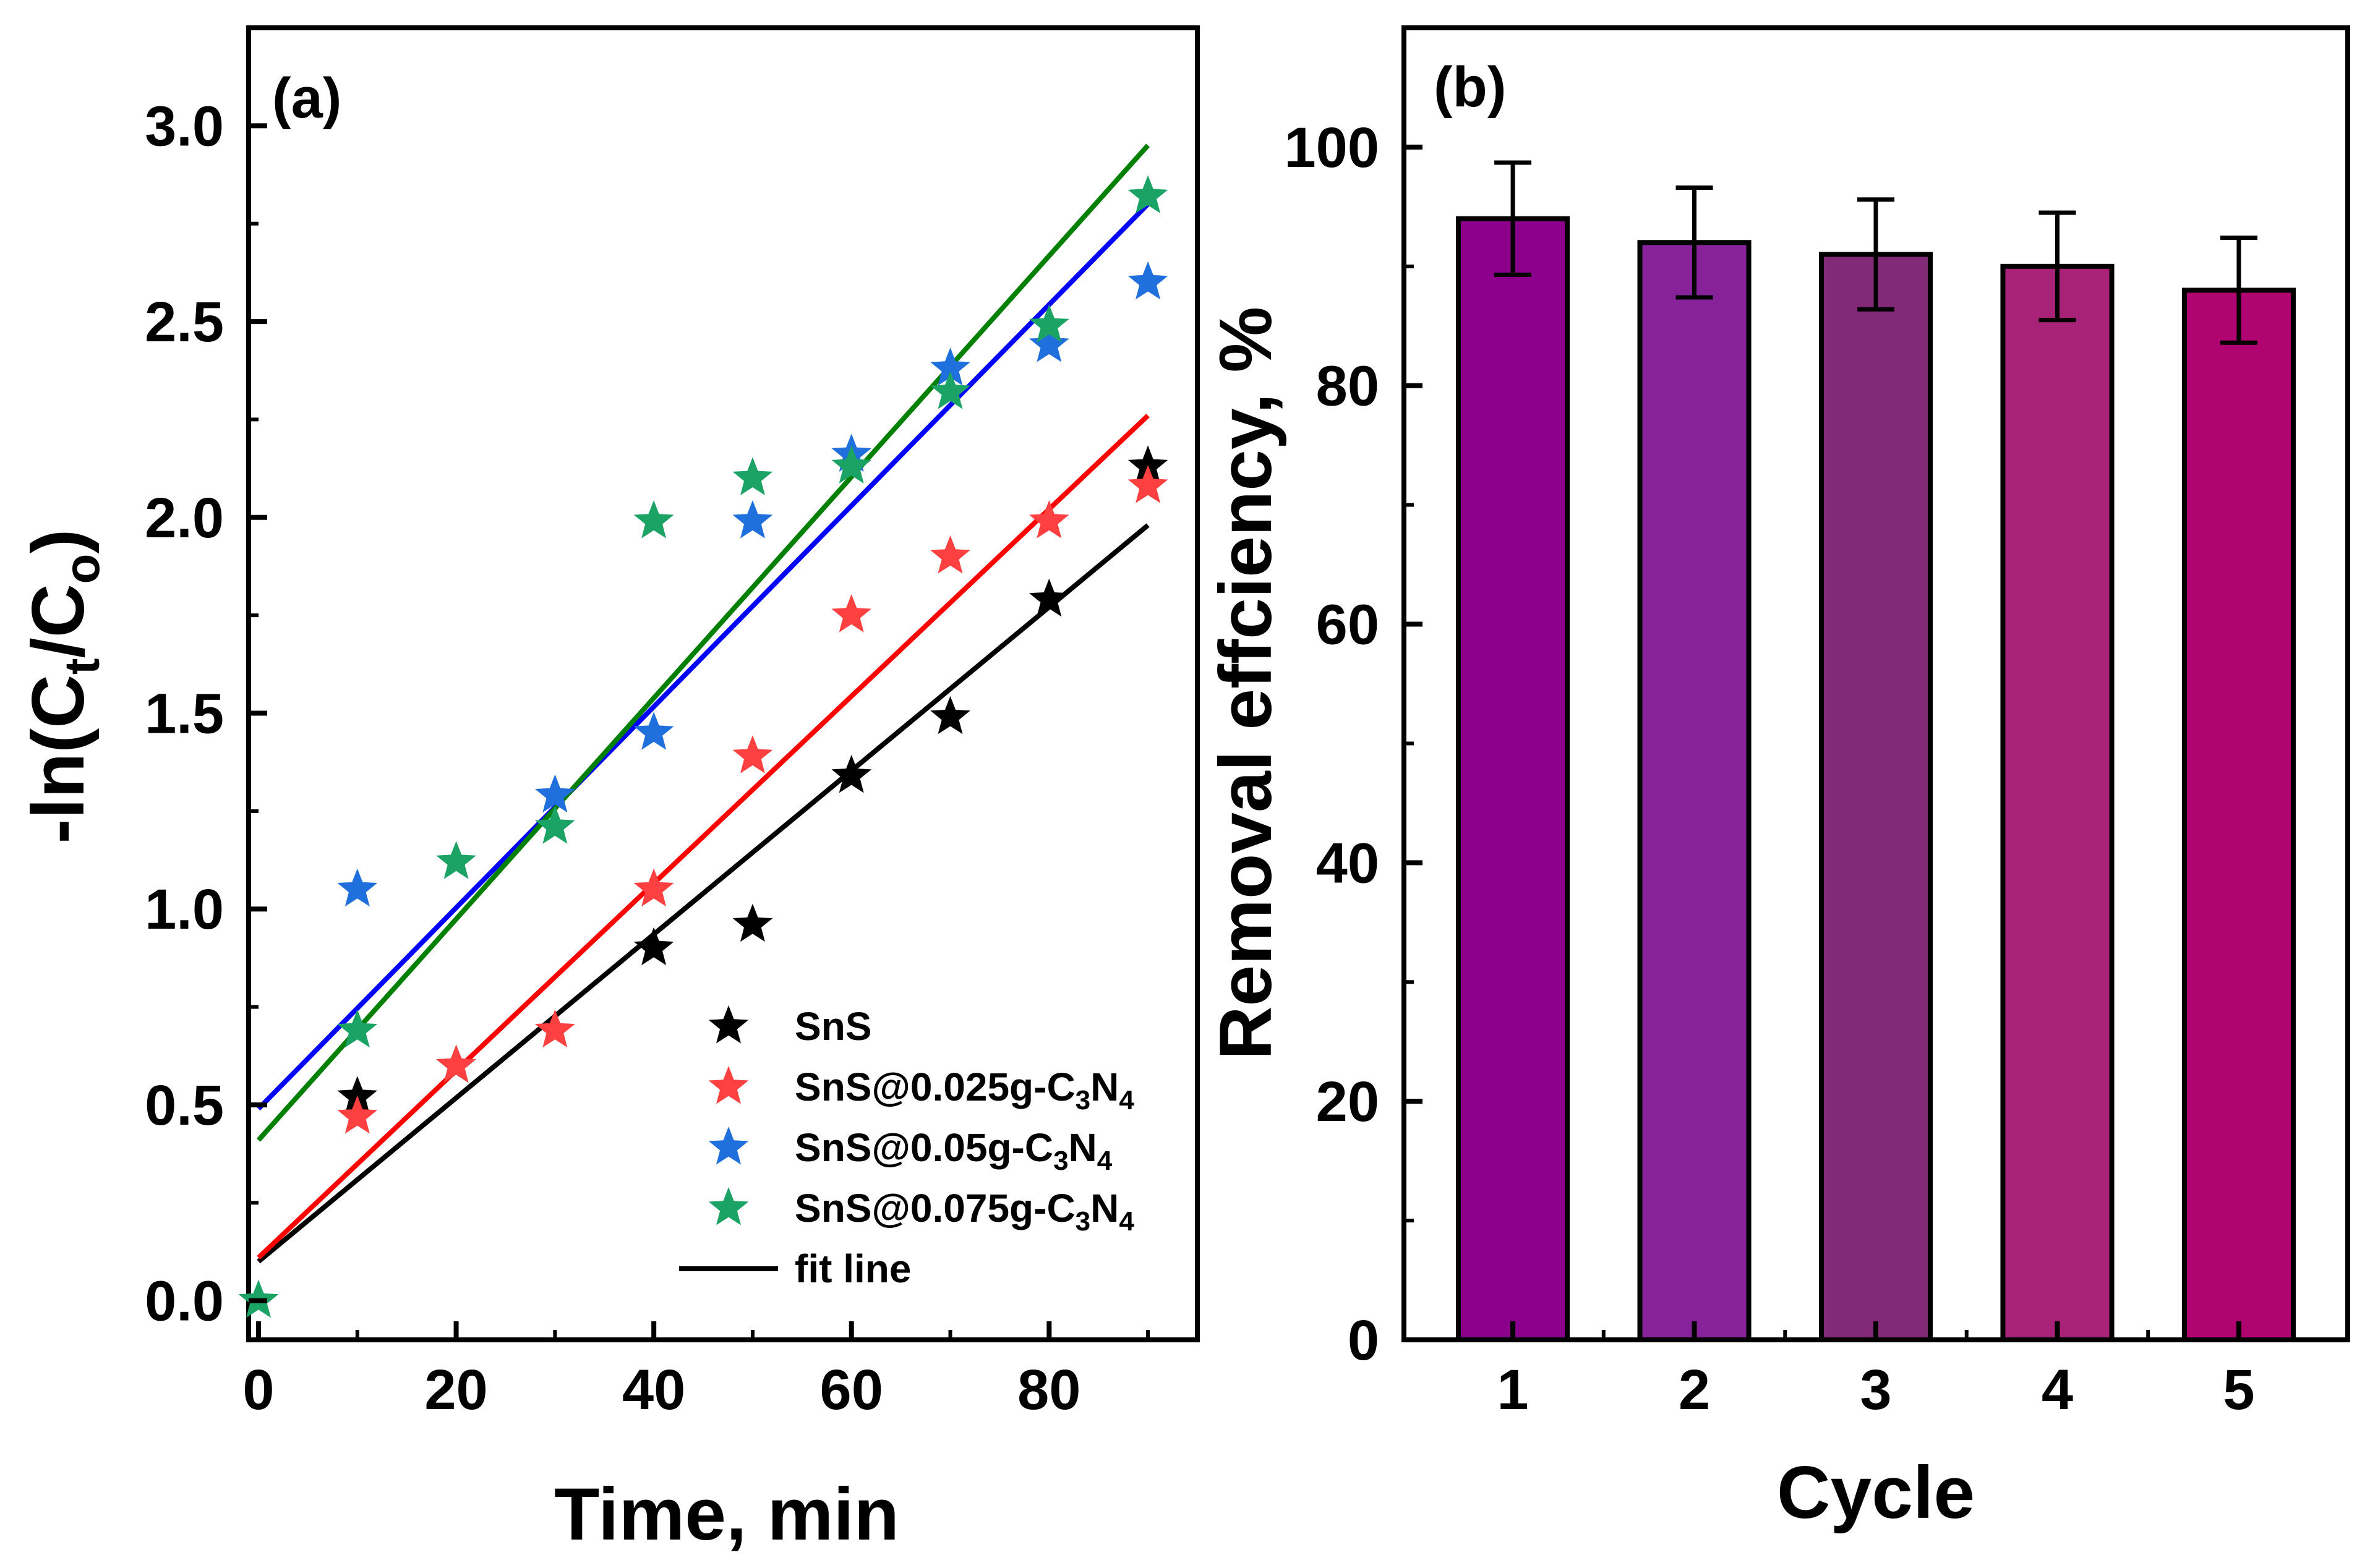 This screenshot has height=1568, width=2370. Describe the element at coordinates (82, 667) in the screenshot. I see `ylabel-sub-t: t` at that location.